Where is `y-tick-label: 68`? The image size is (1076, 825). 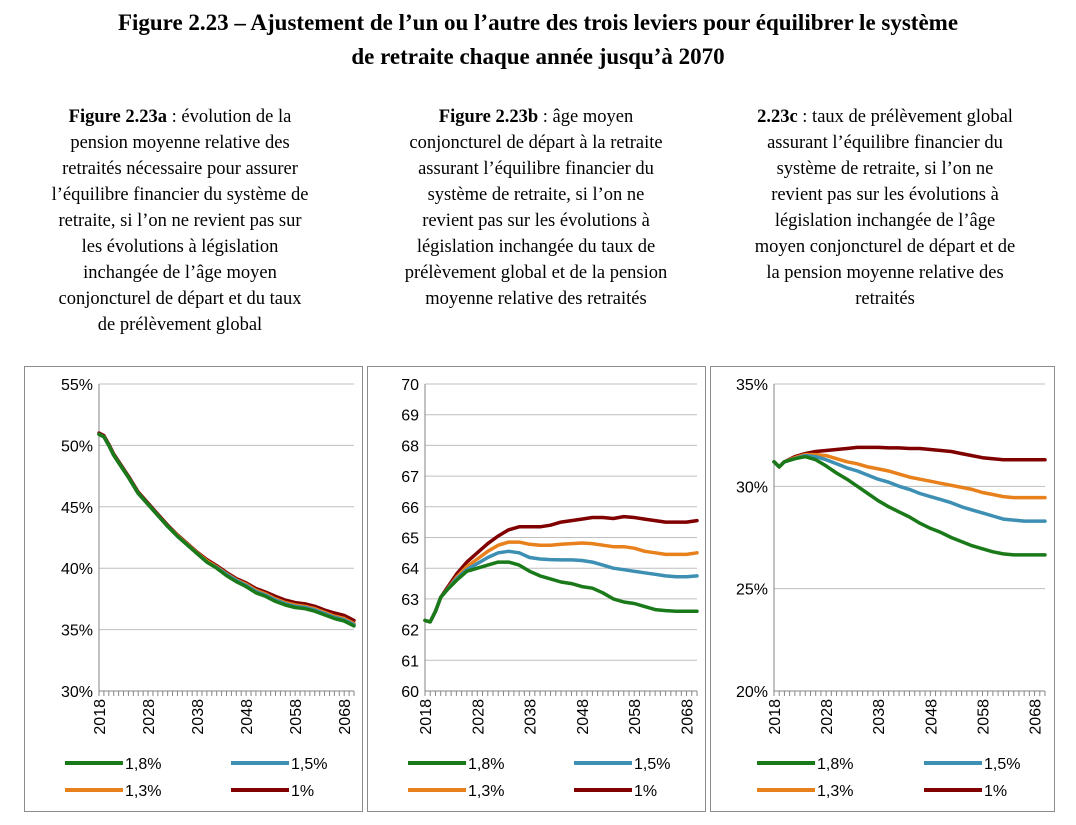
y-tick-label: 68 is located at coordinates (410, 446).